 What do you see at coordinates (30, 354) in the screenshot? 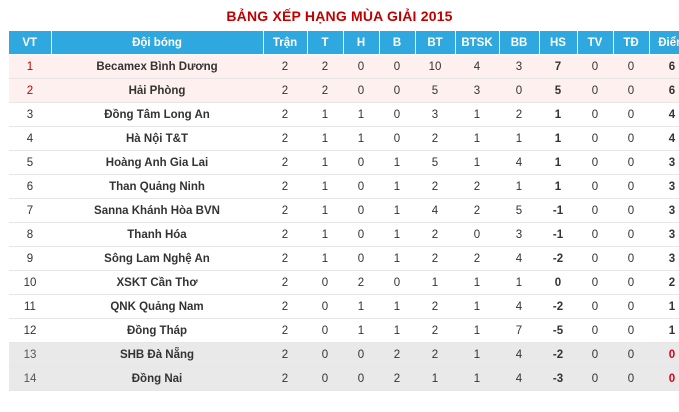
I see `cell-vt: 13` at bounding box center [30, 354].